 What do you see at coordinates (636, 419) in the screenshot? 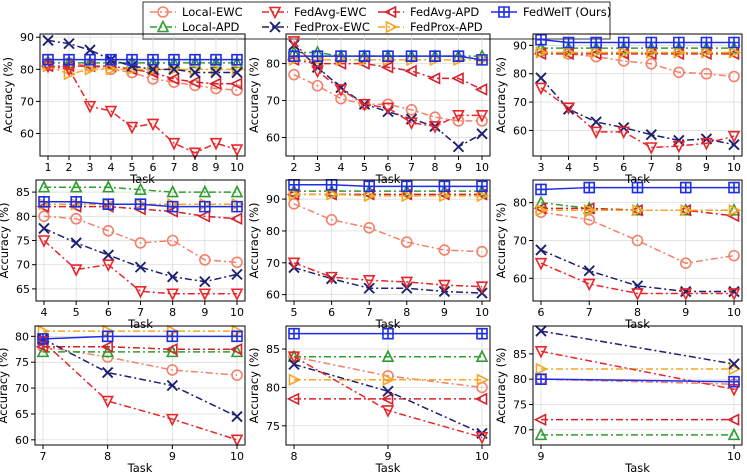
I see `series-fedavg-apd` at bounding box center [636, 419].